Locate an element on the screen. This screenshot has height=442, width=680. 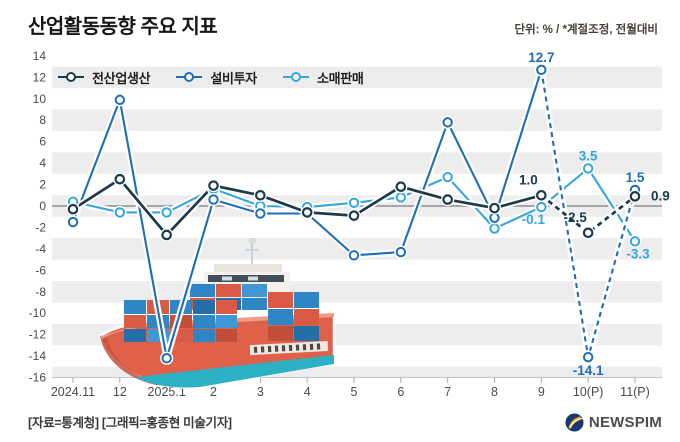
legend-item-1: 설비투자 is located at coordinates (216, 77).